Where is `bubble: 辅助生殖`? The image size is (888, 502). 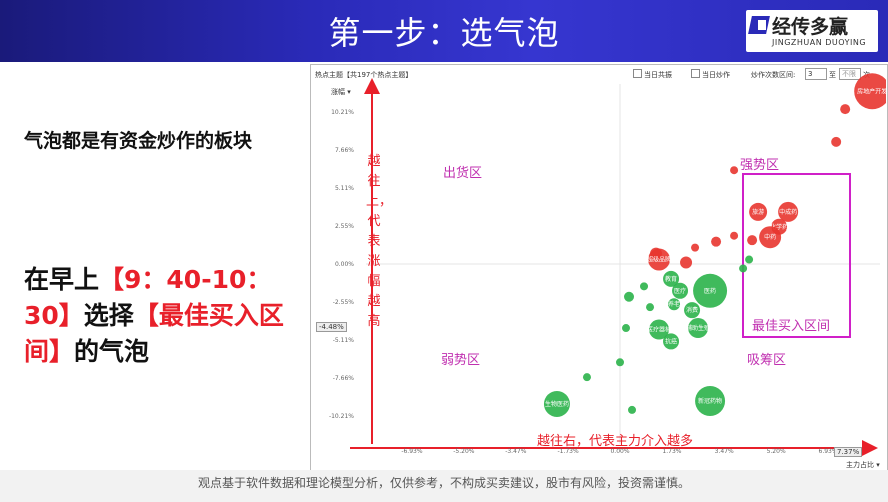
bubble: 辅助生殖 is located at coordinates (698, 328).